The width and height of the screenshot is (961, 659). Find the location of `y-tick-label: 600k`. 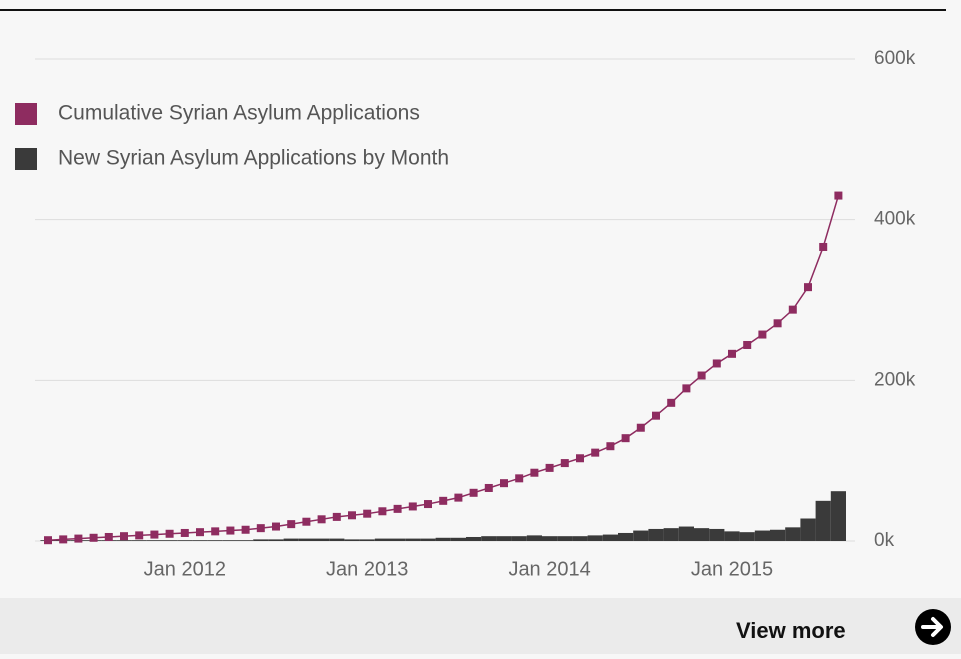

y-tick-label: 600k is located at coordinates (895, 58).